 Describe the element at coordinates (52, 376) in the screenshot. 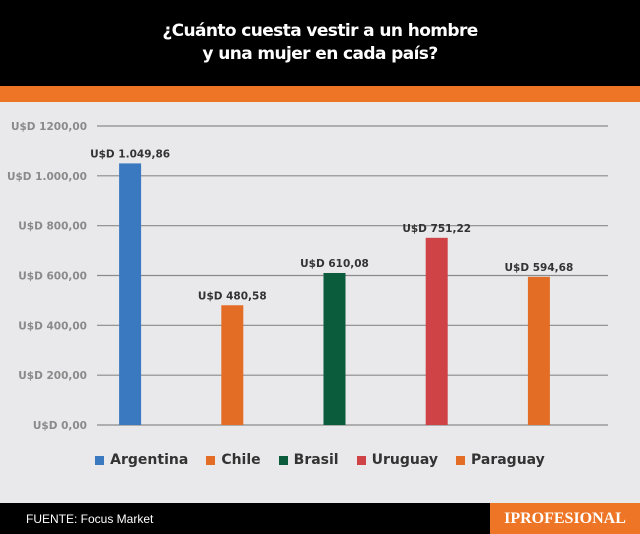

I see `y-tick-label: U$D 200,00` at that location.